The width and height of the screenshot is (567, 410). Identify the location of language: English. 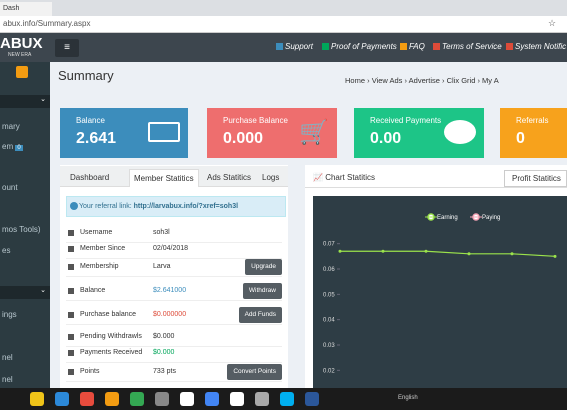
(408, 398).